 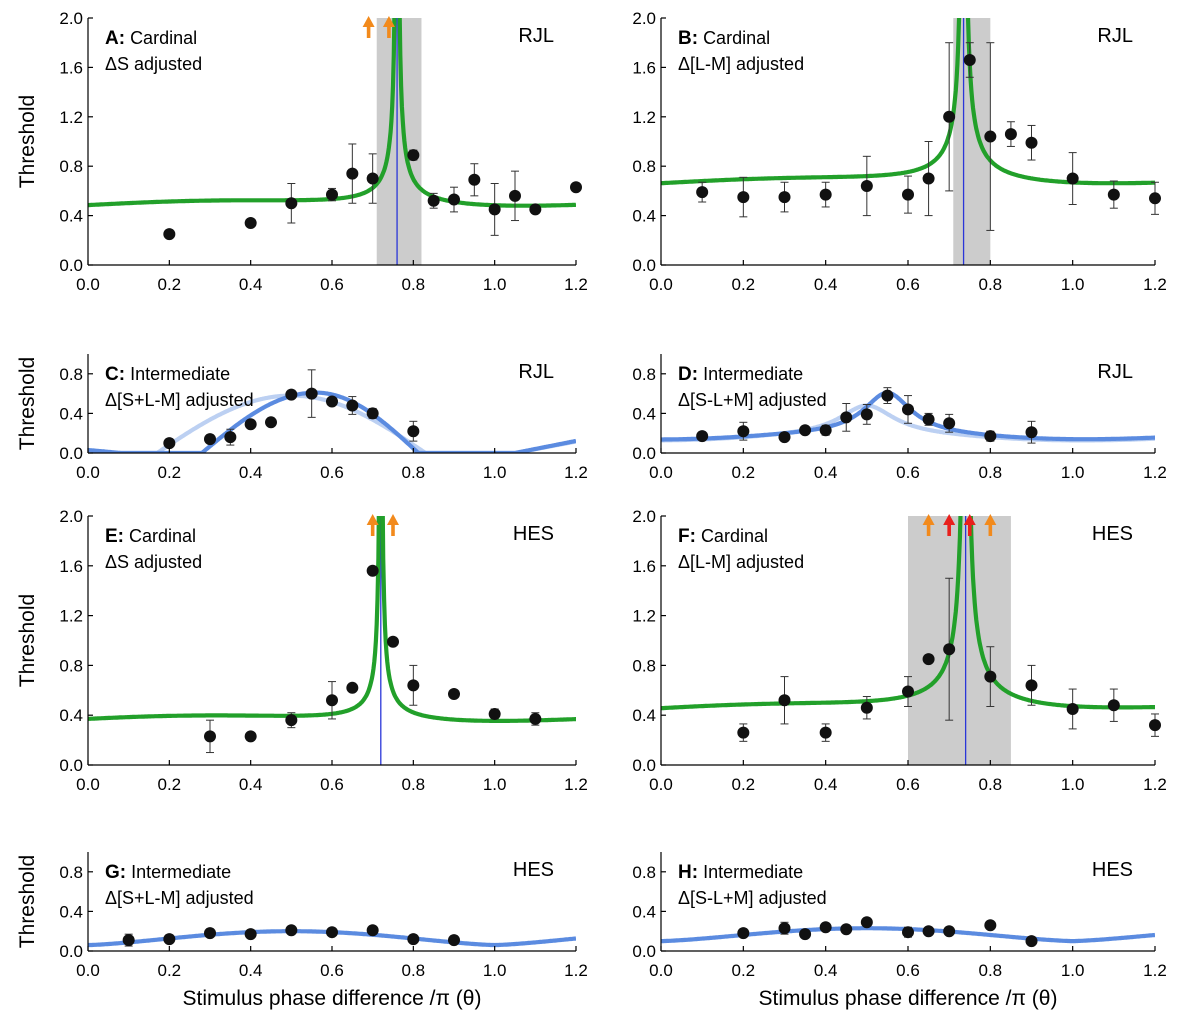 I want to click on x-axis-title: Stimulus phase difference /π (θ), so click(x=908, y=998).